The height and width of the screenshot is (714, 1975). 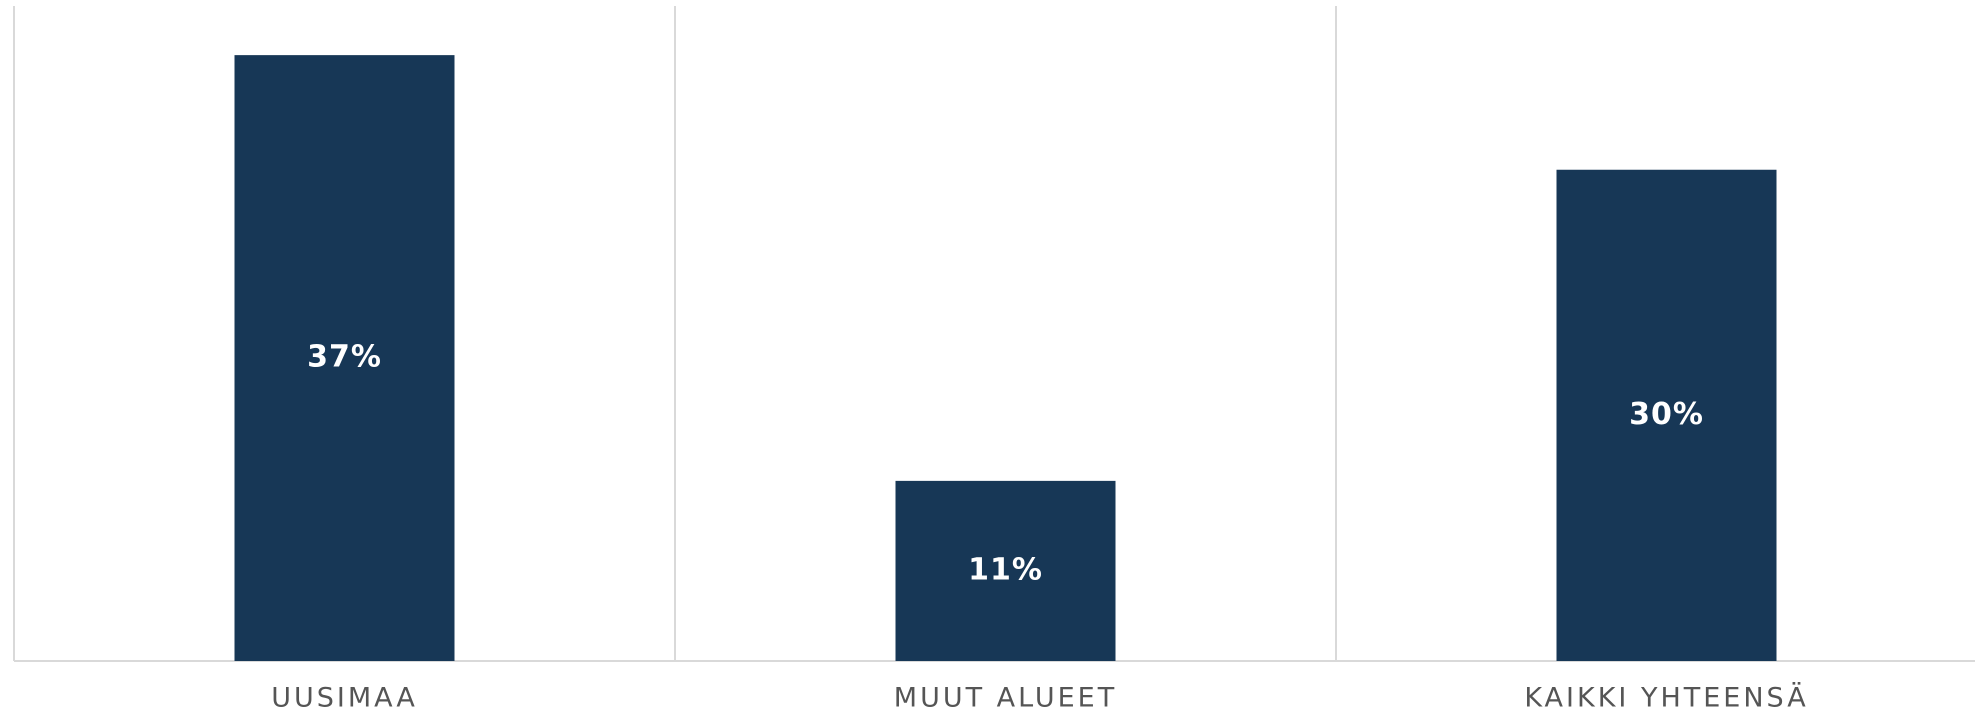 I want to click on value-label: 37%, so click(x=344, y=357).